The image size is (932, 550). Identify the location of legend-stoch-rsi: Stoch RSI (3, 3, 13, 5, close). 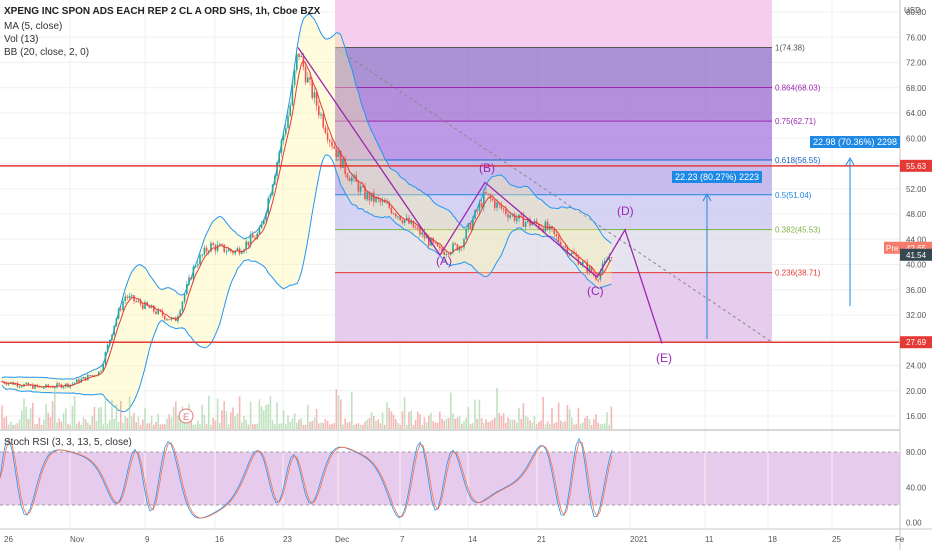
(68, 442).